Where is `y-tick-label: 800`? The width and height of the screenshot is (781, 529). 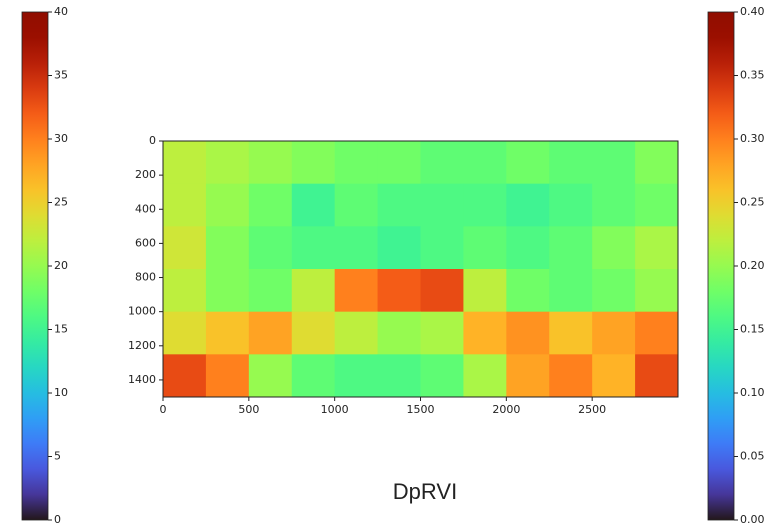
y-tick-label: 800 is located at coordinates (145, 277).